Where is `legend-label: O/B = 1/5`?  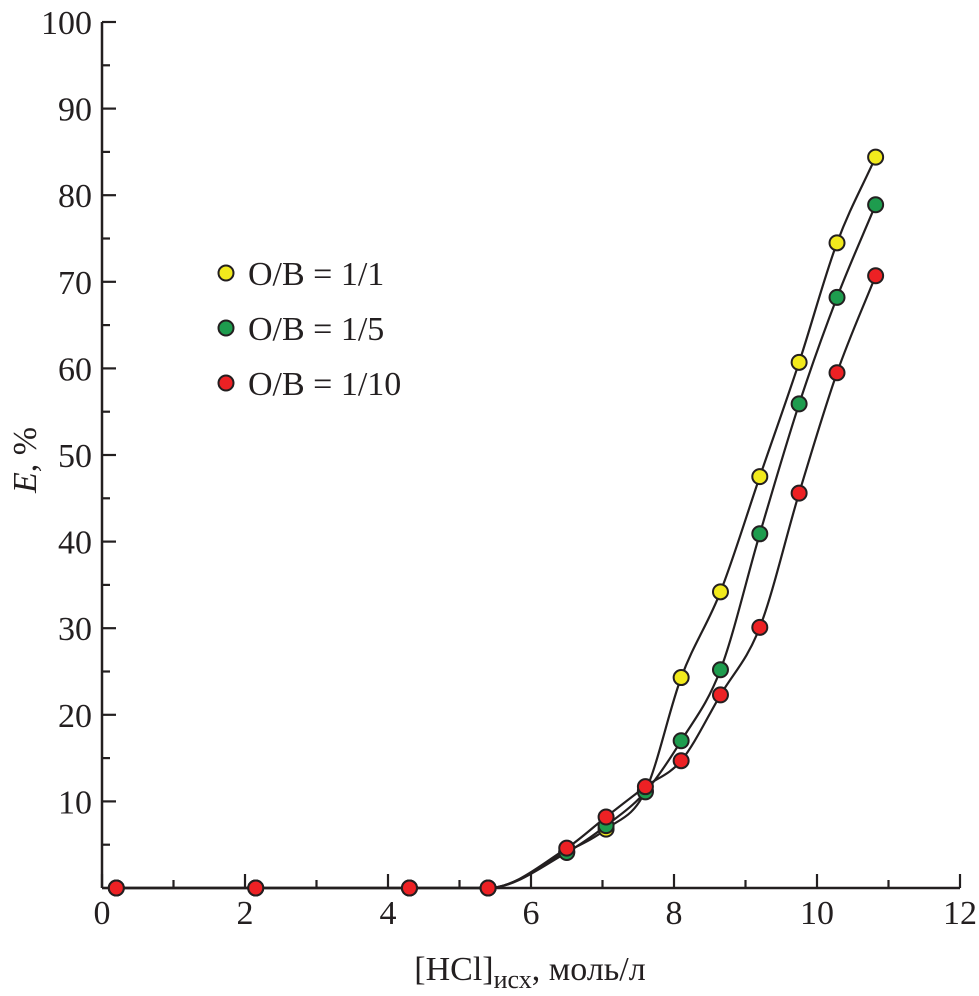 legend-label: O/B = 1/5 is located at coordinates (316, 329).